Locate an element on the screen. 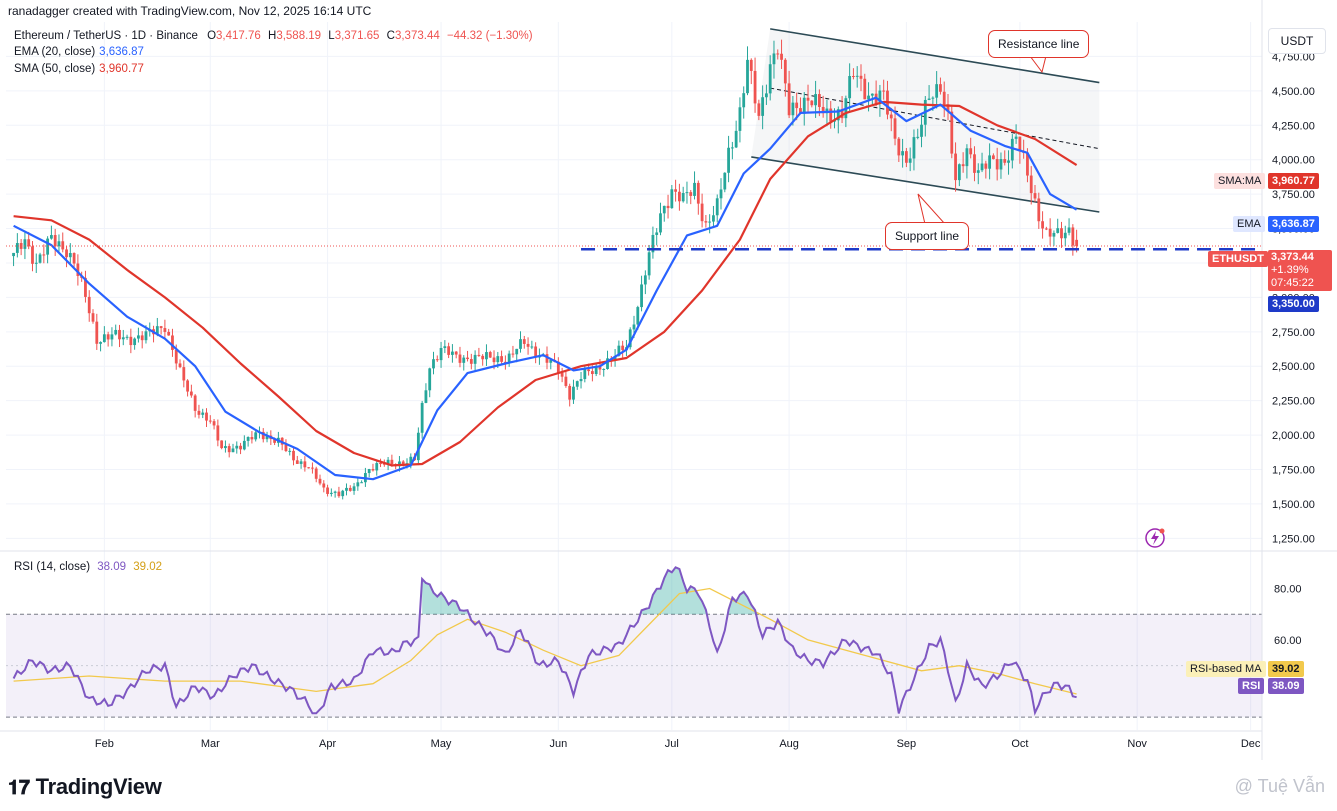 This screenshot has width=1337, height=811. tradingview-logo: 𝟏𝟕 TradingView is located at coordinates (85, 787).